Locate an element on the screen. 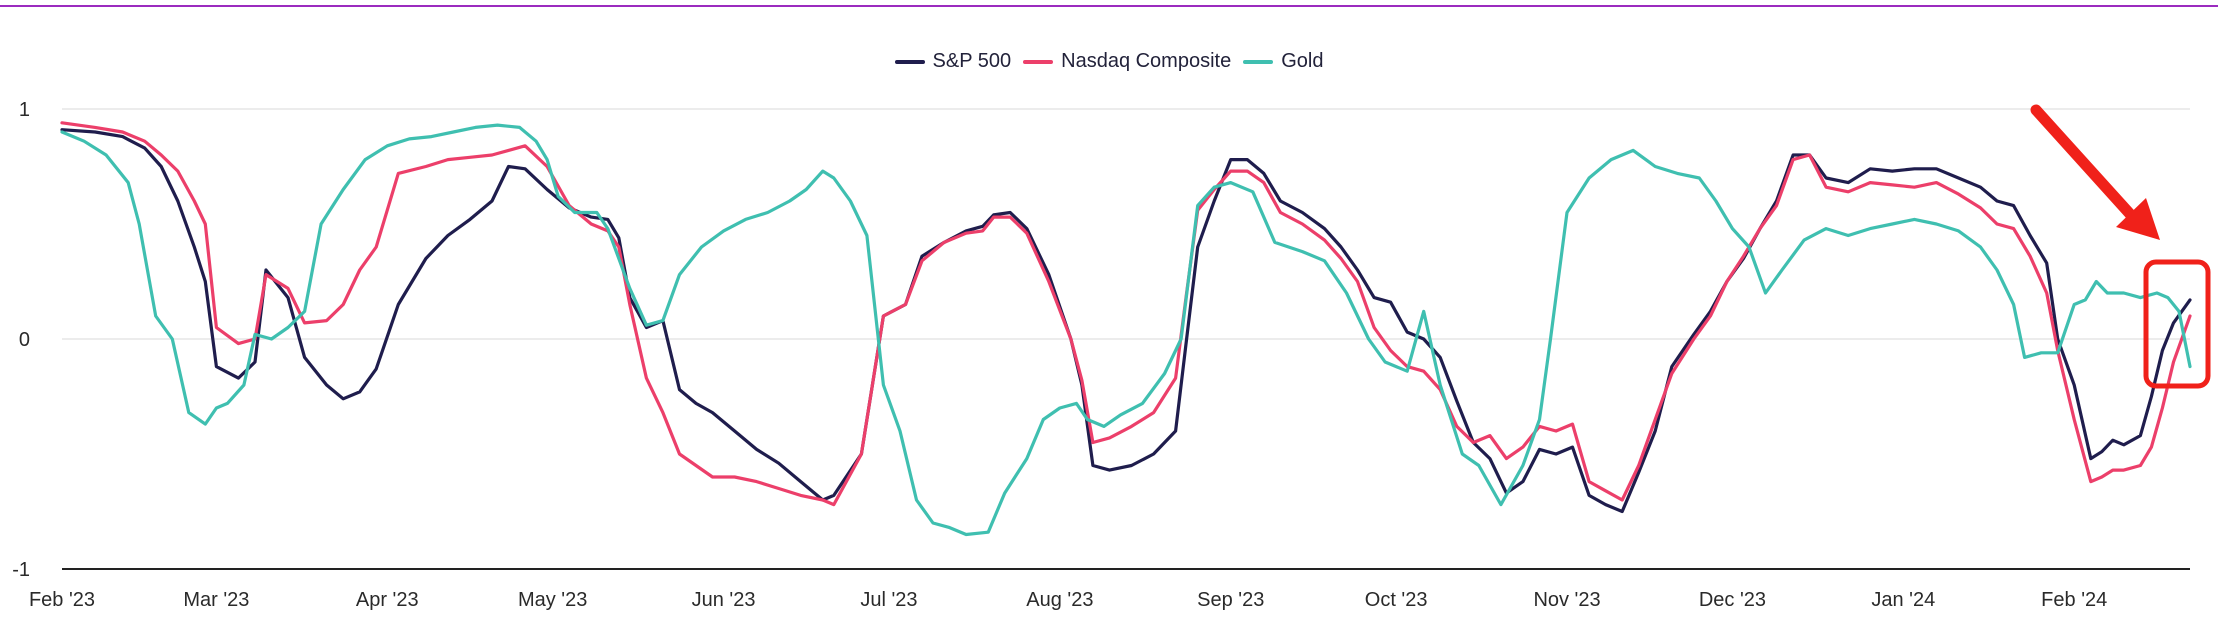 Image resolution: width=2218 pixels, height=618 pixels. y-tick-label: 1 is located at coordinates (24, 110).